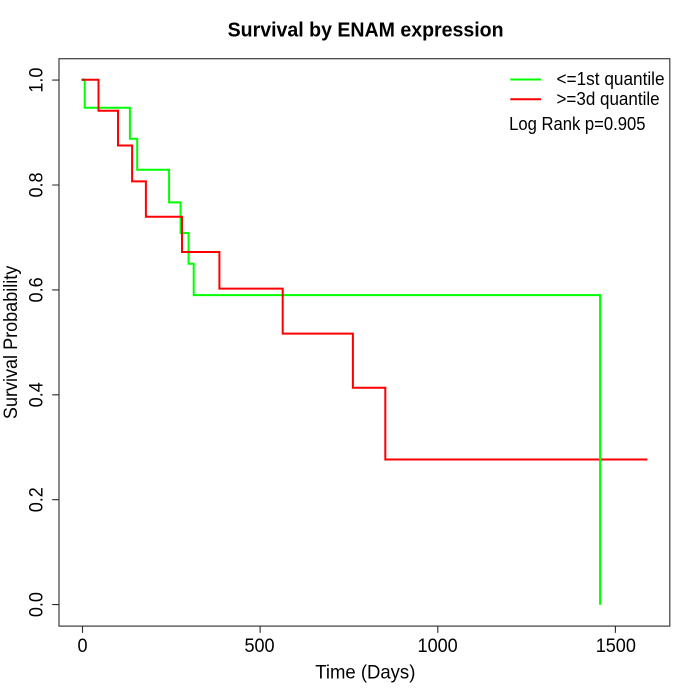  I want to click on svg-text: 500, so click(259, 646).